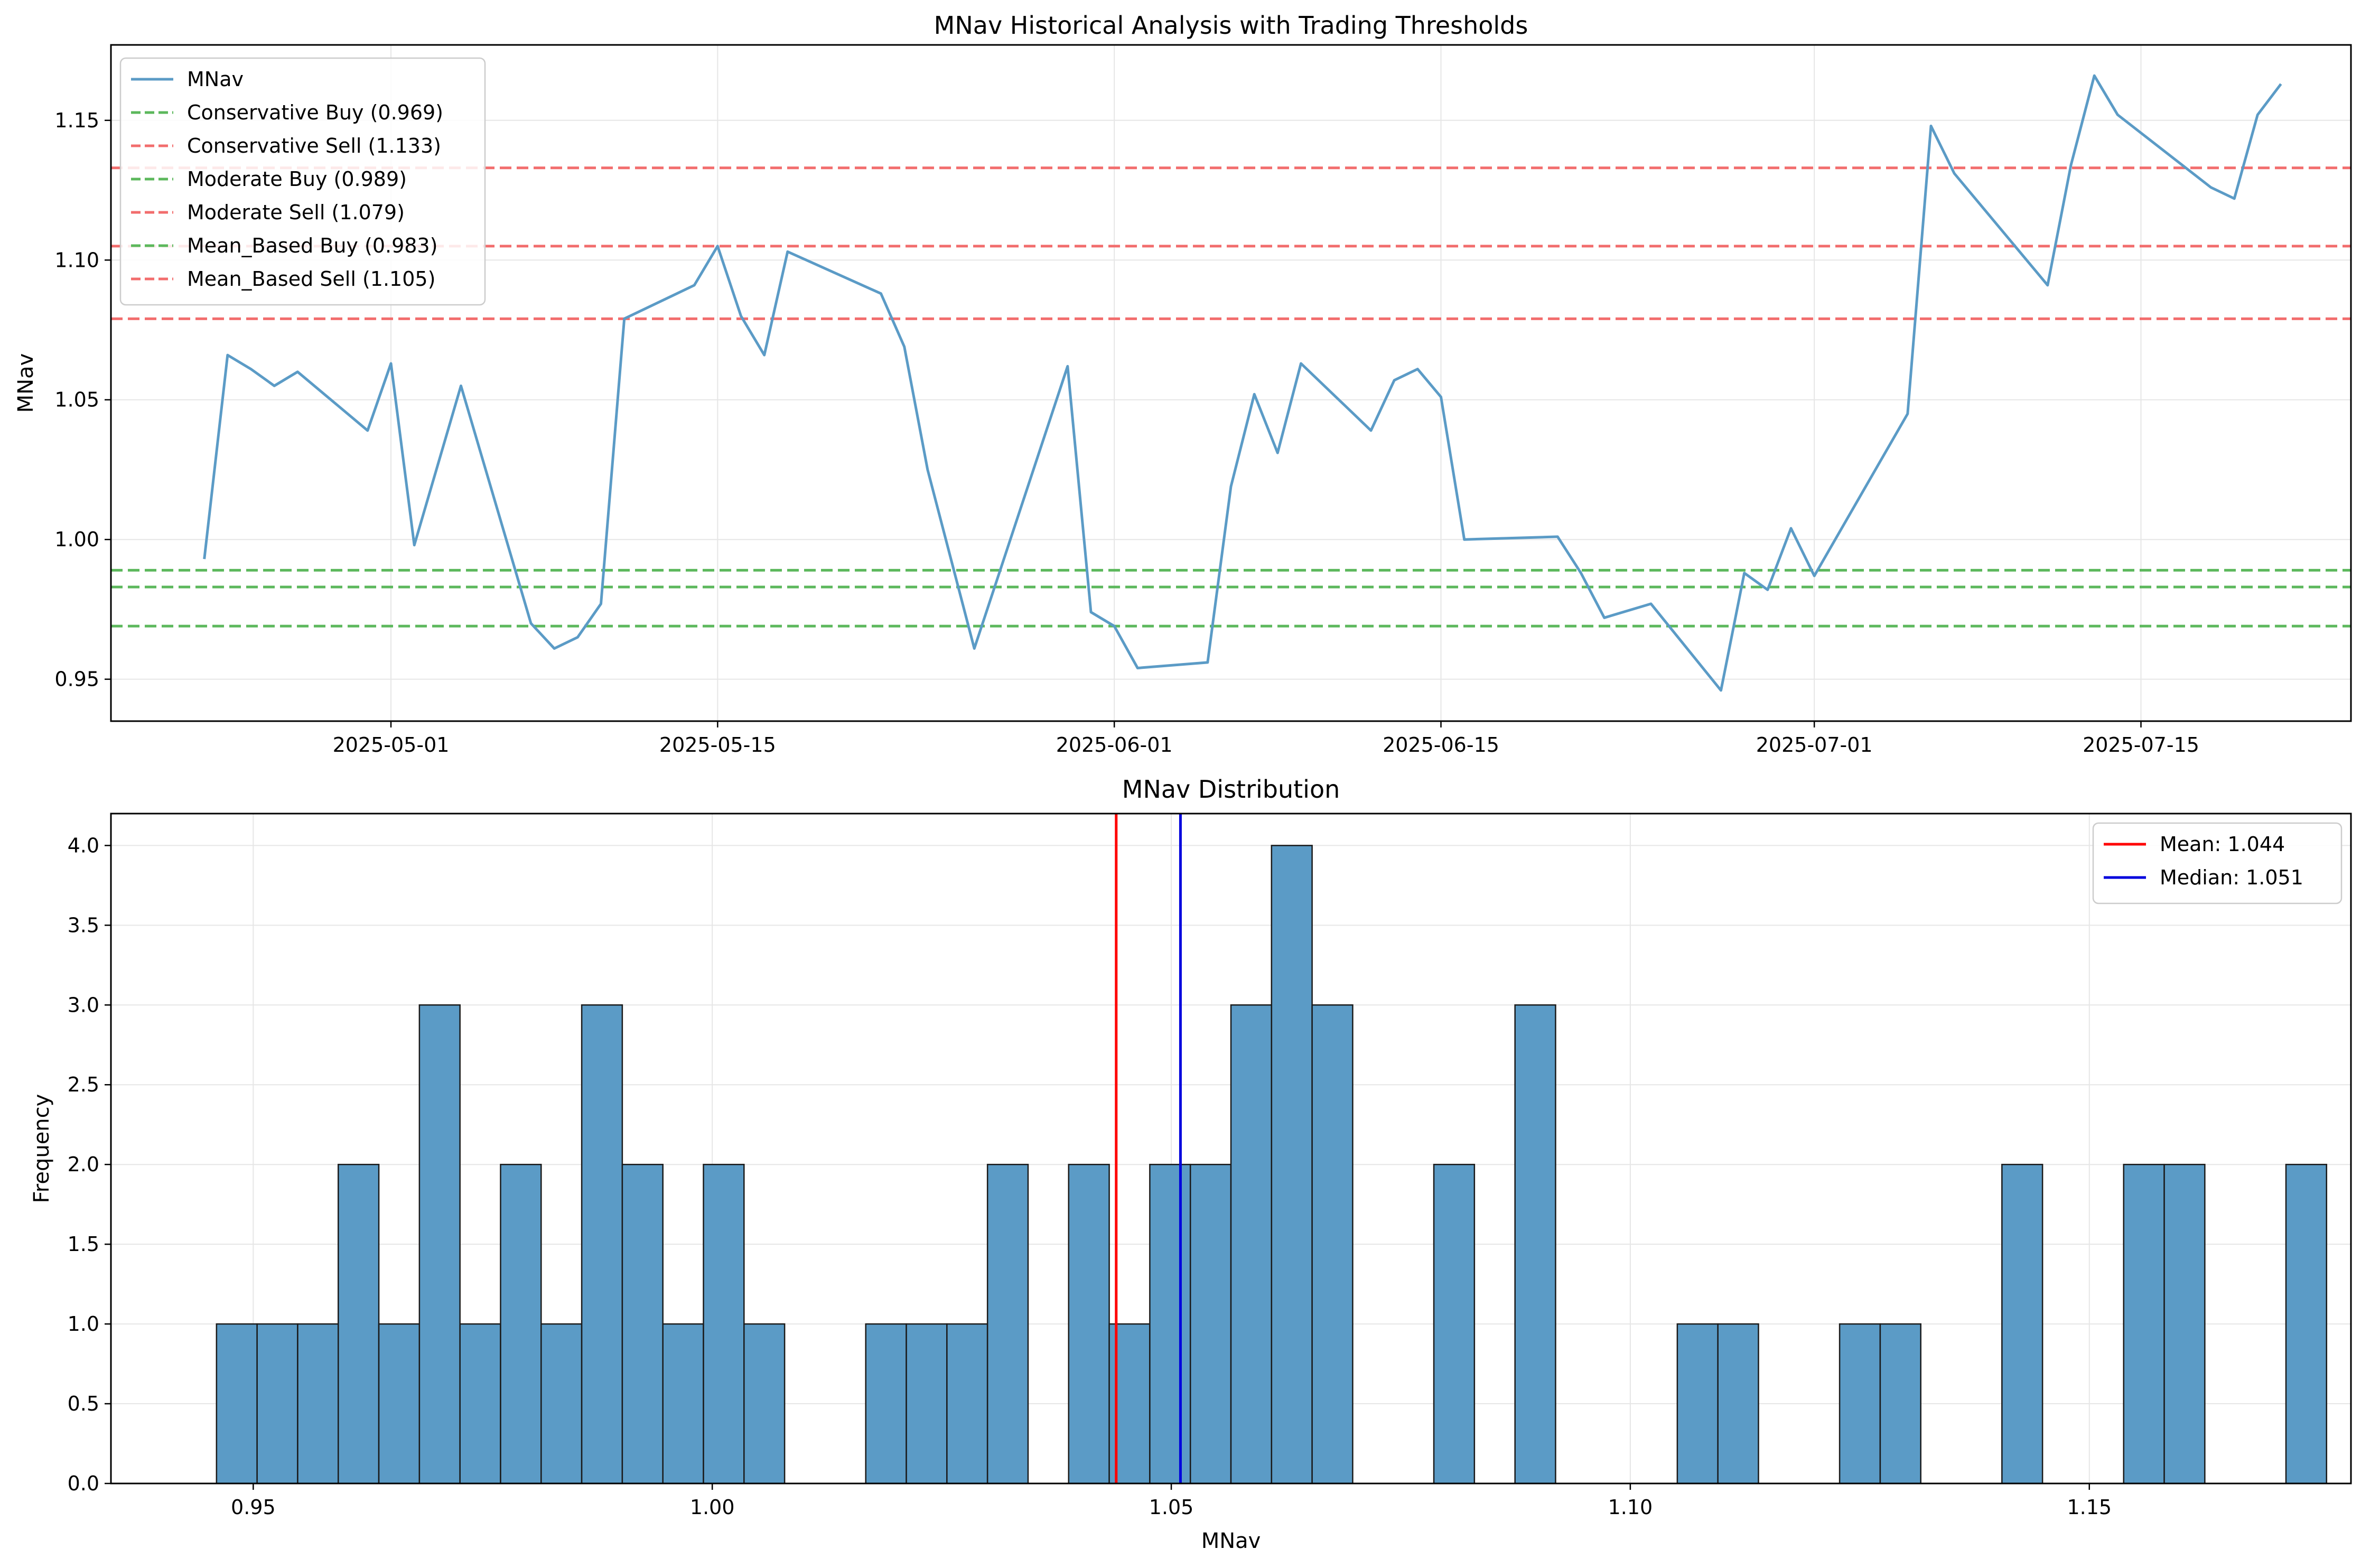 This screenshot has width=2361, height=1568. I want to click on y-tick-label: 1.0, so click(83, 1324).